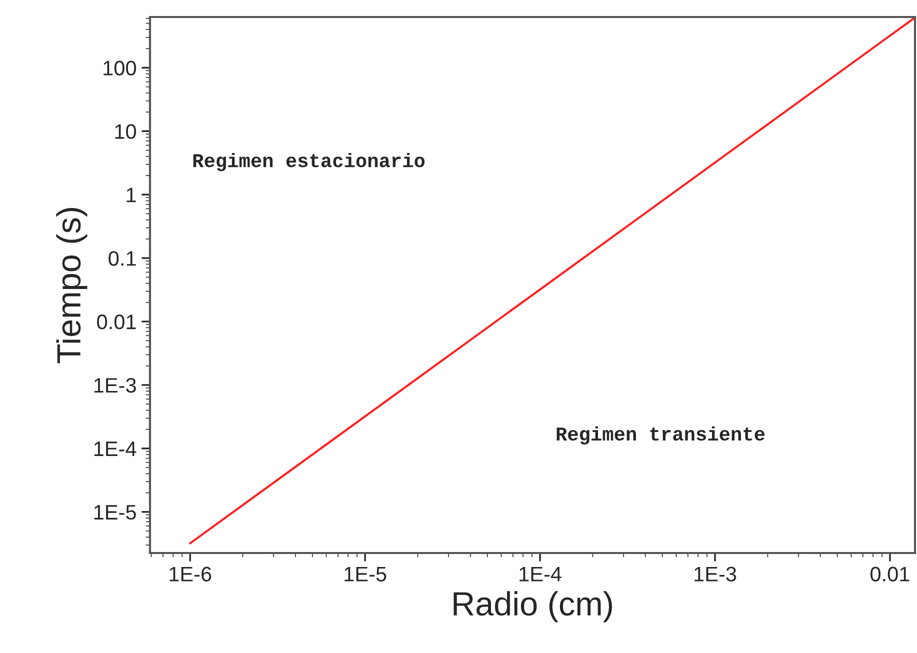  I want to click on annotation: Regimen transiente, so click(660, 435).